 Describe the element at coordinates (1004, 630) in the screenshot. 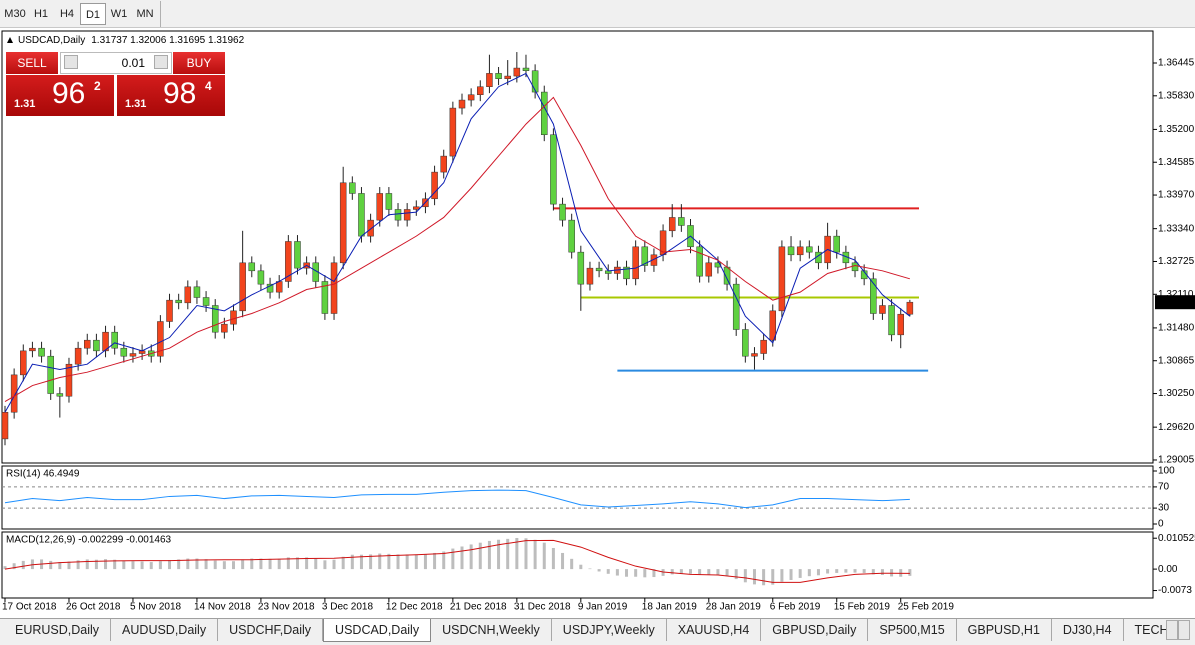

I see `chart-tab: GBPUSD,H1` at that location.